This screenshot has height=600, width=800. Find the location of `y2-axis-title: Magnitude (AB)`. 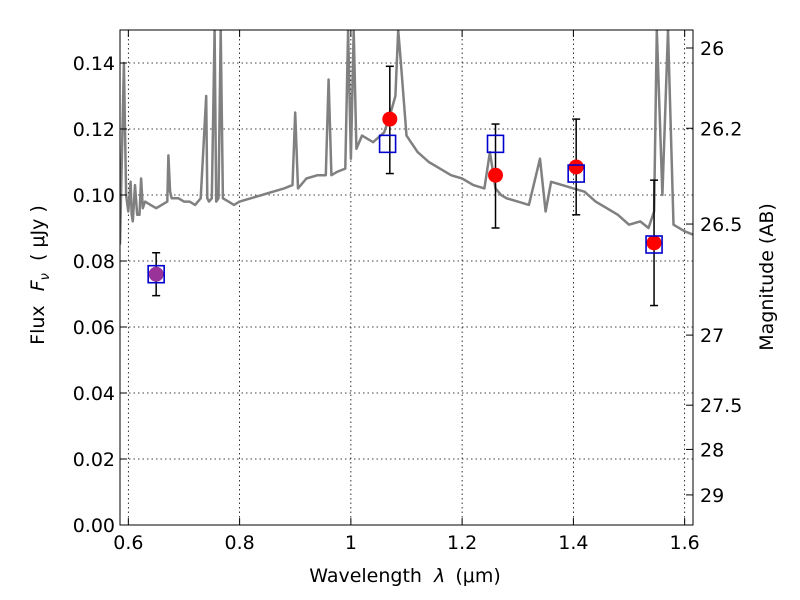

y2-axis-title: Magnitude (AB) is located at coordinates (767, 277).